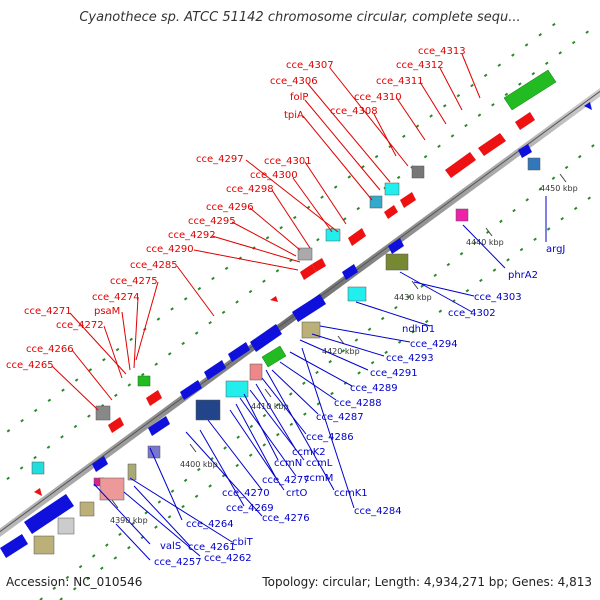 This screenshot has height=600, width=600. What do you see at coordinates (297, 493) in the screenshot?
I see `gene-label: crtO` at bounding box center [297, 493].